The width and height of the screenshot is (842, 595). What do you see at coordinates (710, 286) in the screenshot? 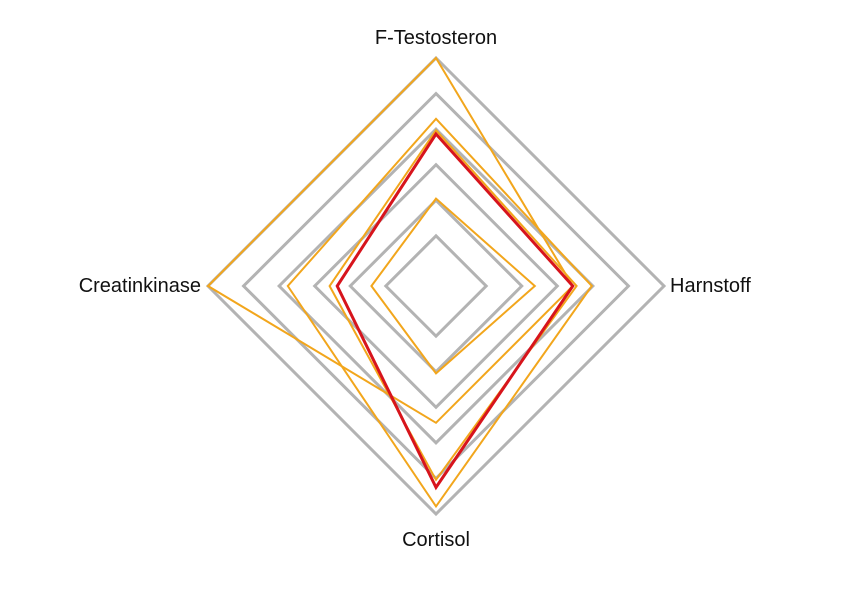
I see `axis-label-harnstoff: Harnstoff` at bounding box center [710, 286].